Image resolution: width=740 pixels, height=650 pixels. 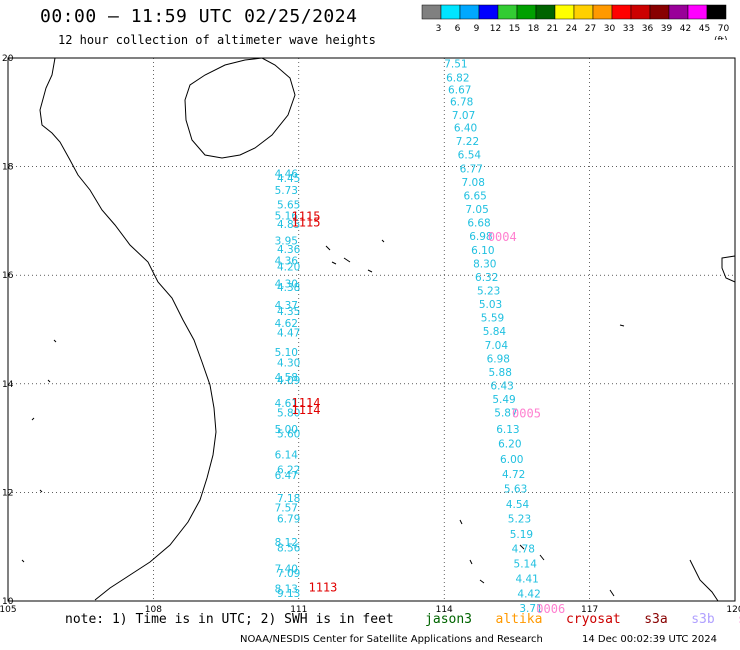 What do you see at coordinates (474, 196) in the screenshot?
I see `wave-height-value: 6.65` at bounding box center [474, 196].